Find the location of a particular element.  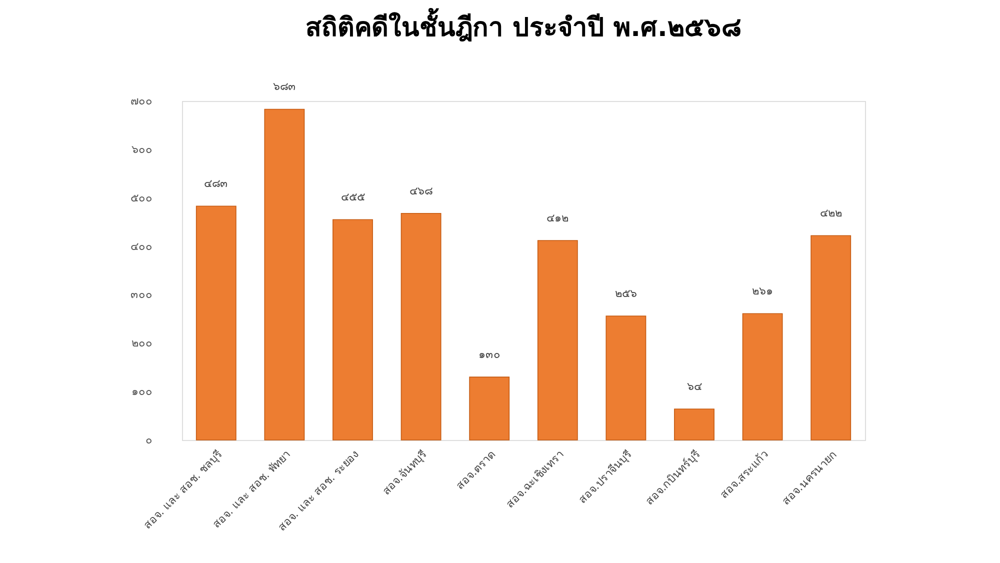

y-tick-label: ๔๐๐ is located at coordinates (141, 246).